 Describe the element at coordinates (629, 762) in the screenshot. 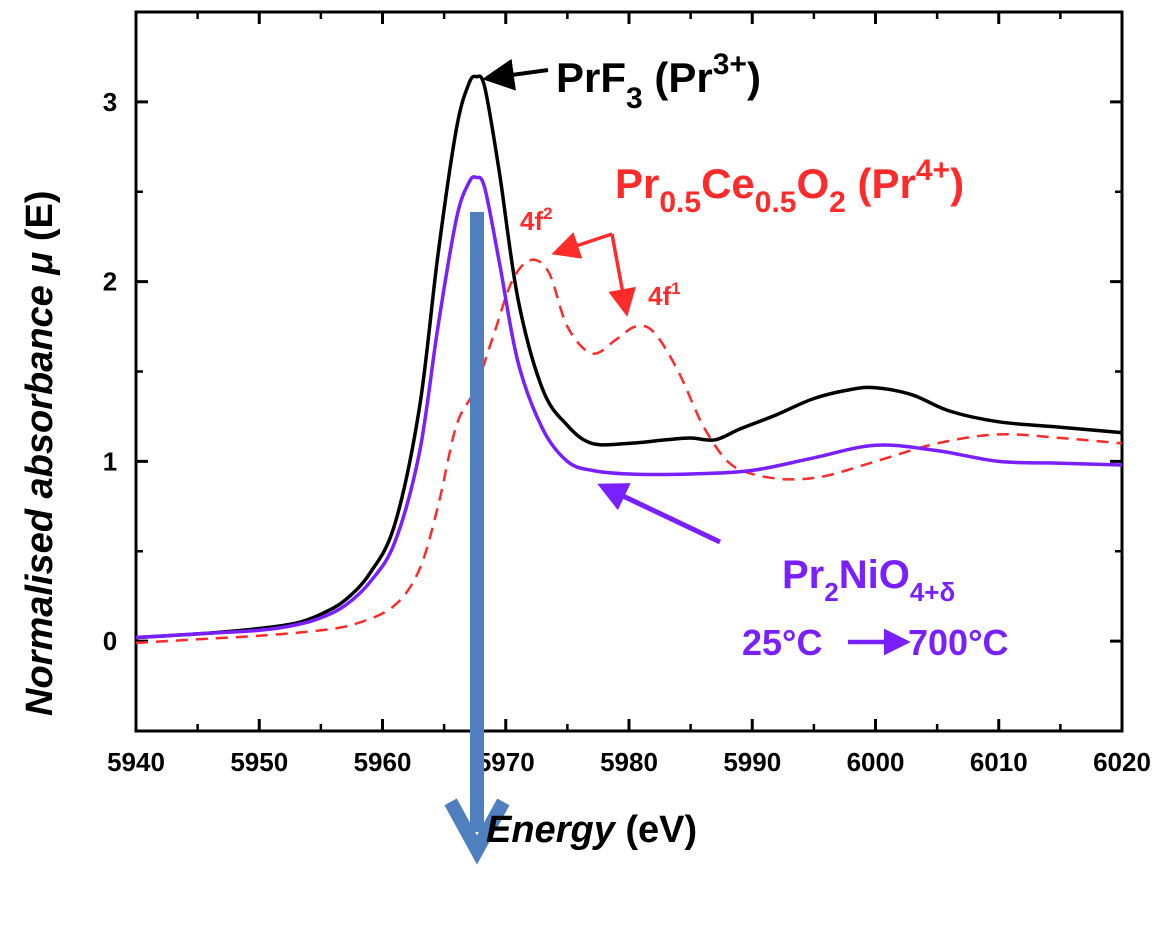

I see `x-tick-label: 5980` at that location.